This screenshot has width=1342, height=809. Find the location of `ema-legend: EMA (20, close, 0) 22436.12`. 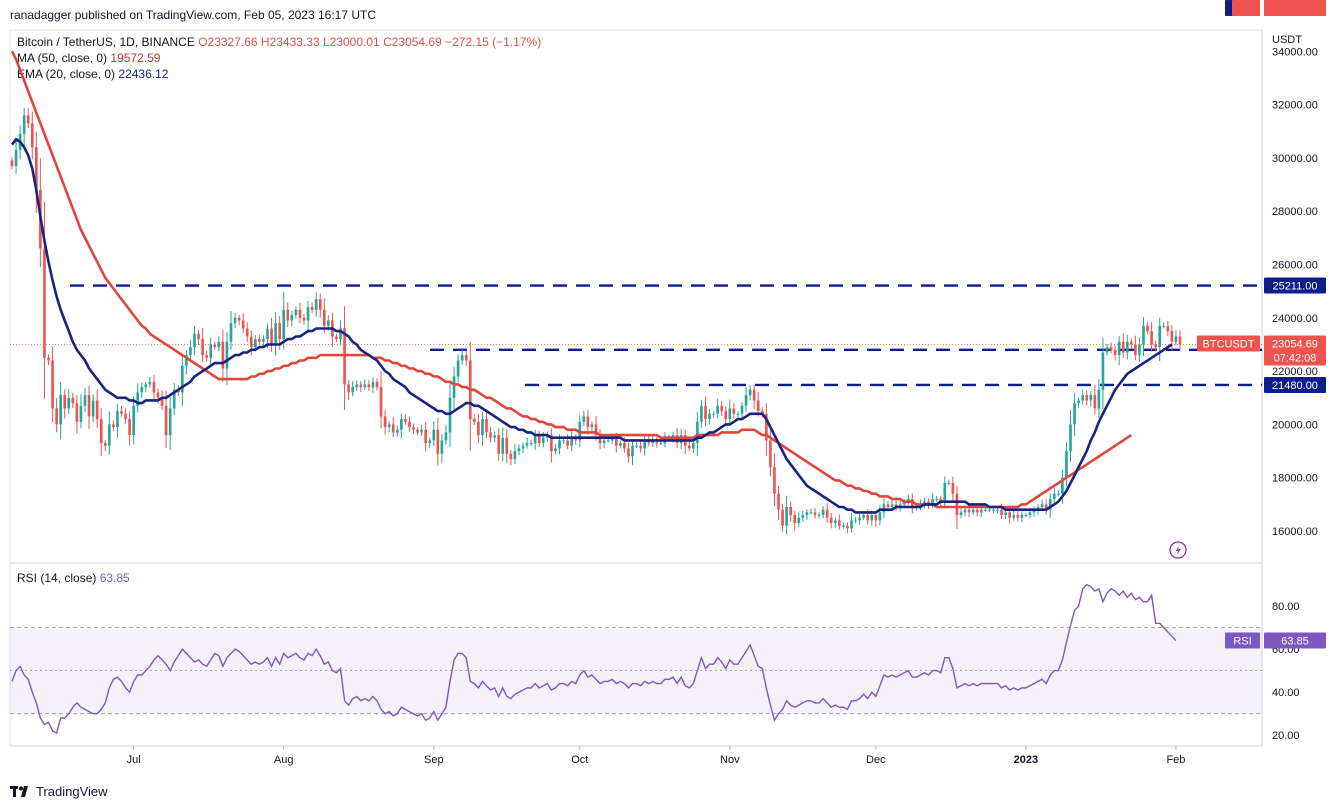

ema-legend: EMA (20, close, 0) 22436.12 is located at coordinates (92, 74).